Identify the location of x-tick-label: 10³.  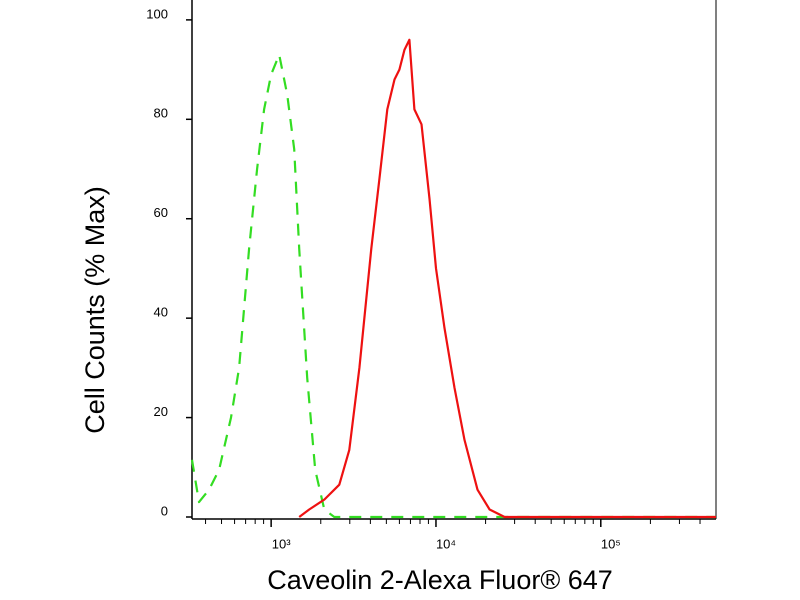
(281, 543).